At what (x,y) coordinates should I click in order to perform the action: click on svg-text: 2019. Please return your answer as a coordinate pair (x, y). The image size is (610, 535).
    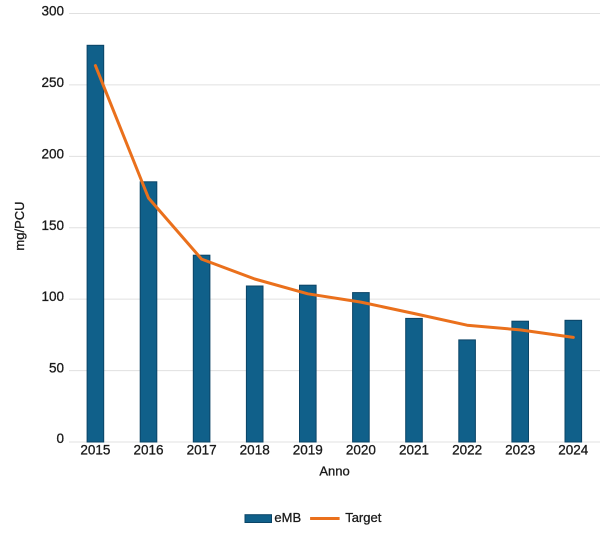
    Looking at the image, I should click on (308, 450).